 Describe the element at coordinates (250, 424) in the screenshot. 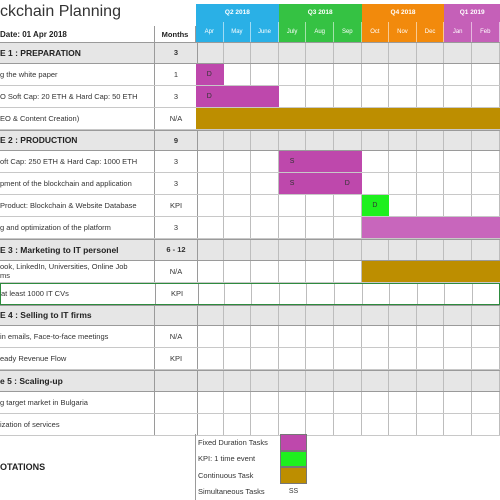

I see `task-row: ization of services` at that location.